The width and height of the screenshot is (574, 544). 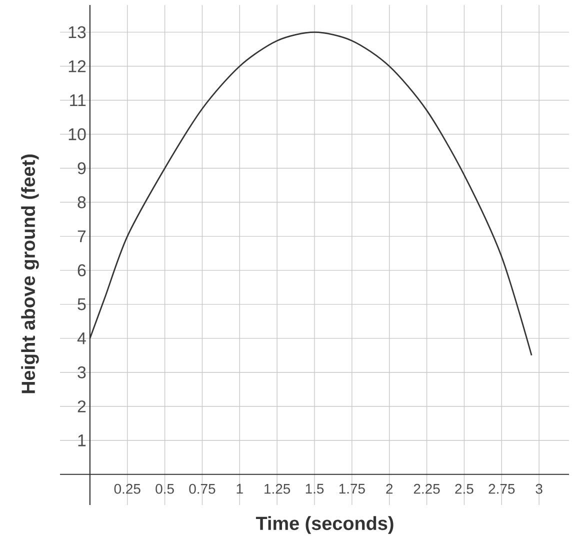 I want to click on x-axis-title: Time (seconds), so click(x=325, y=525).